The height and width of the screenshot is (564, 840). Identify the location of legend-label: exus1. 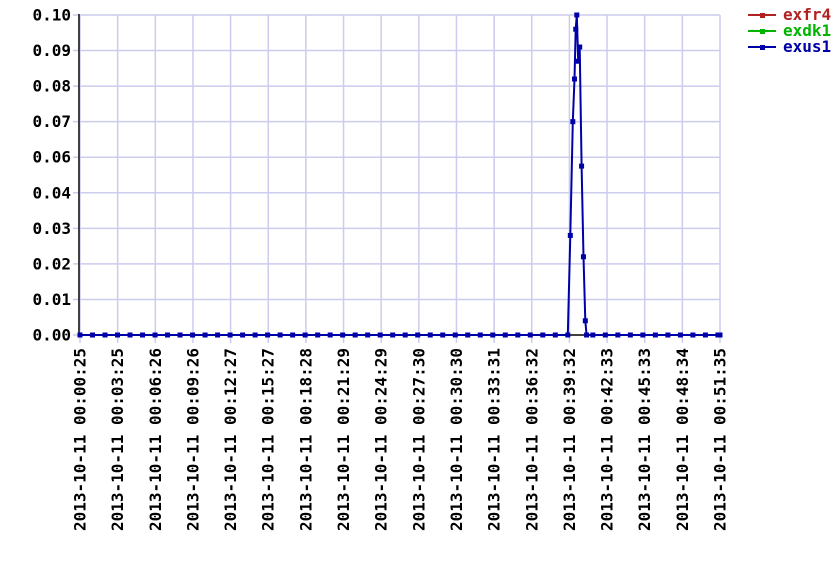
(807, 46).